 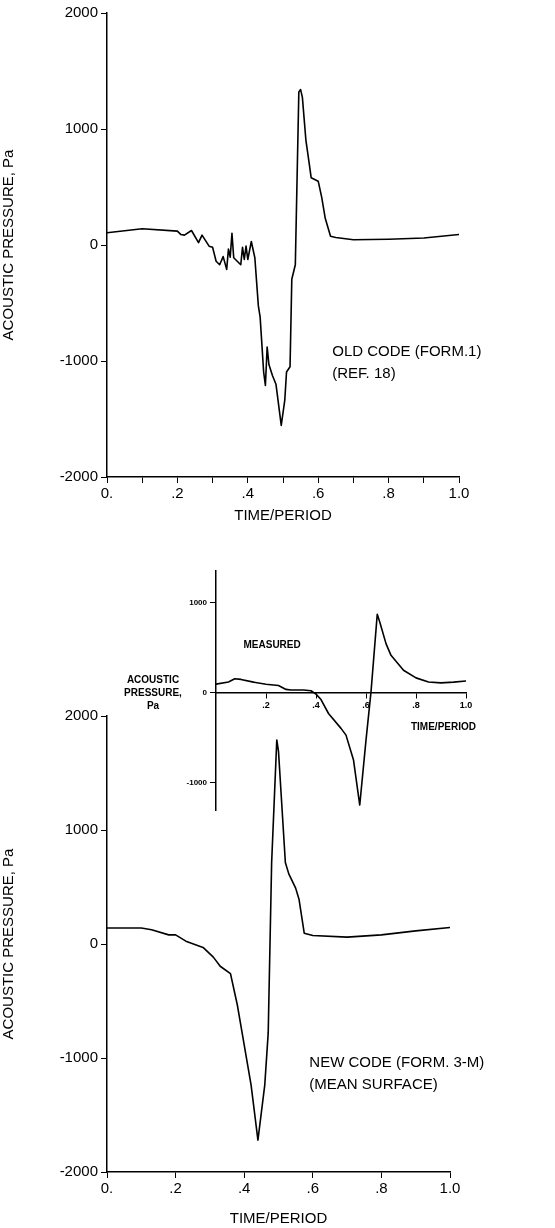 I want to click on annotation: (REF. 18), so click(x=364, y=372).